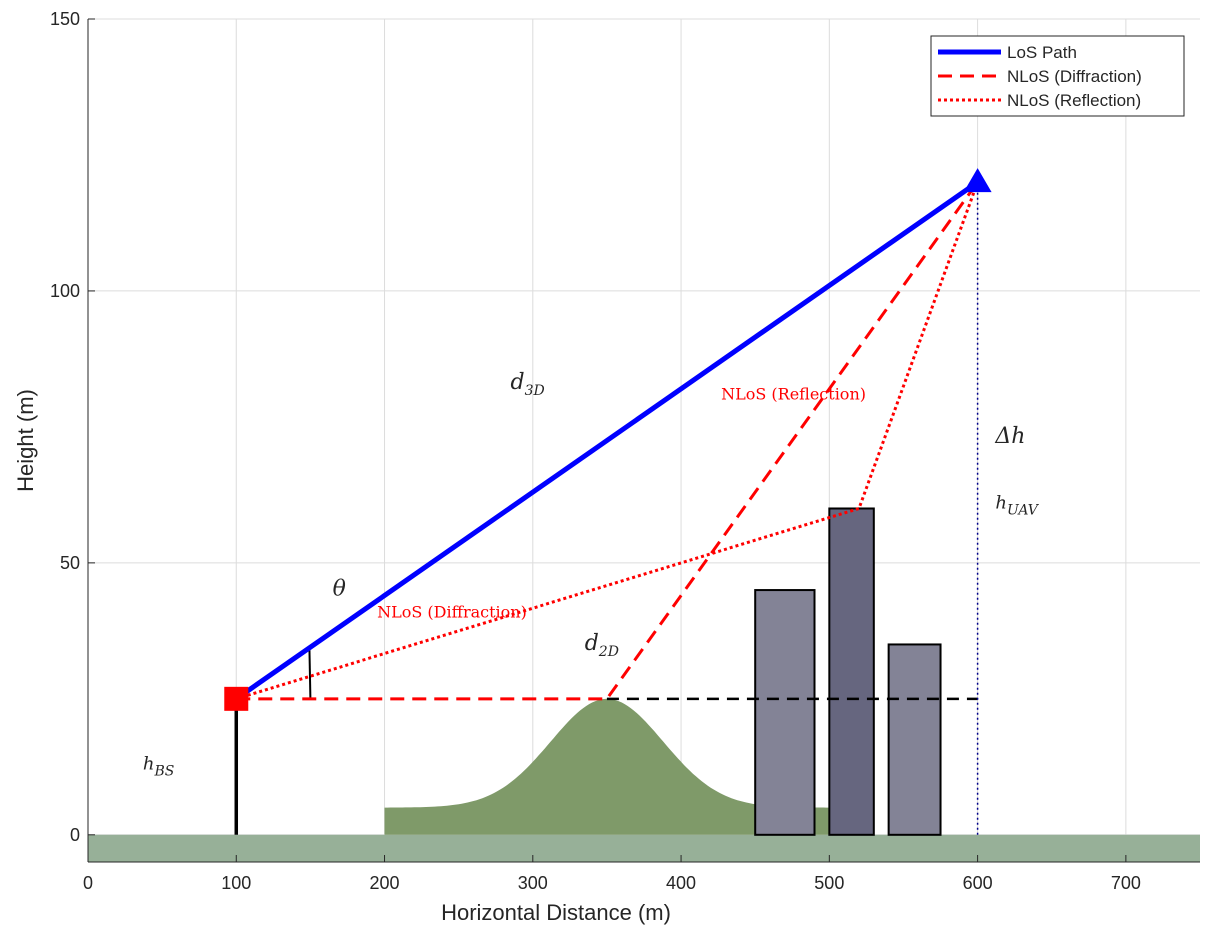 Image resolution: width=1212 pixels, height=936 pixels. Describe the element at coordinates (607, 766) in the screenshot. I see `hill` at that location.